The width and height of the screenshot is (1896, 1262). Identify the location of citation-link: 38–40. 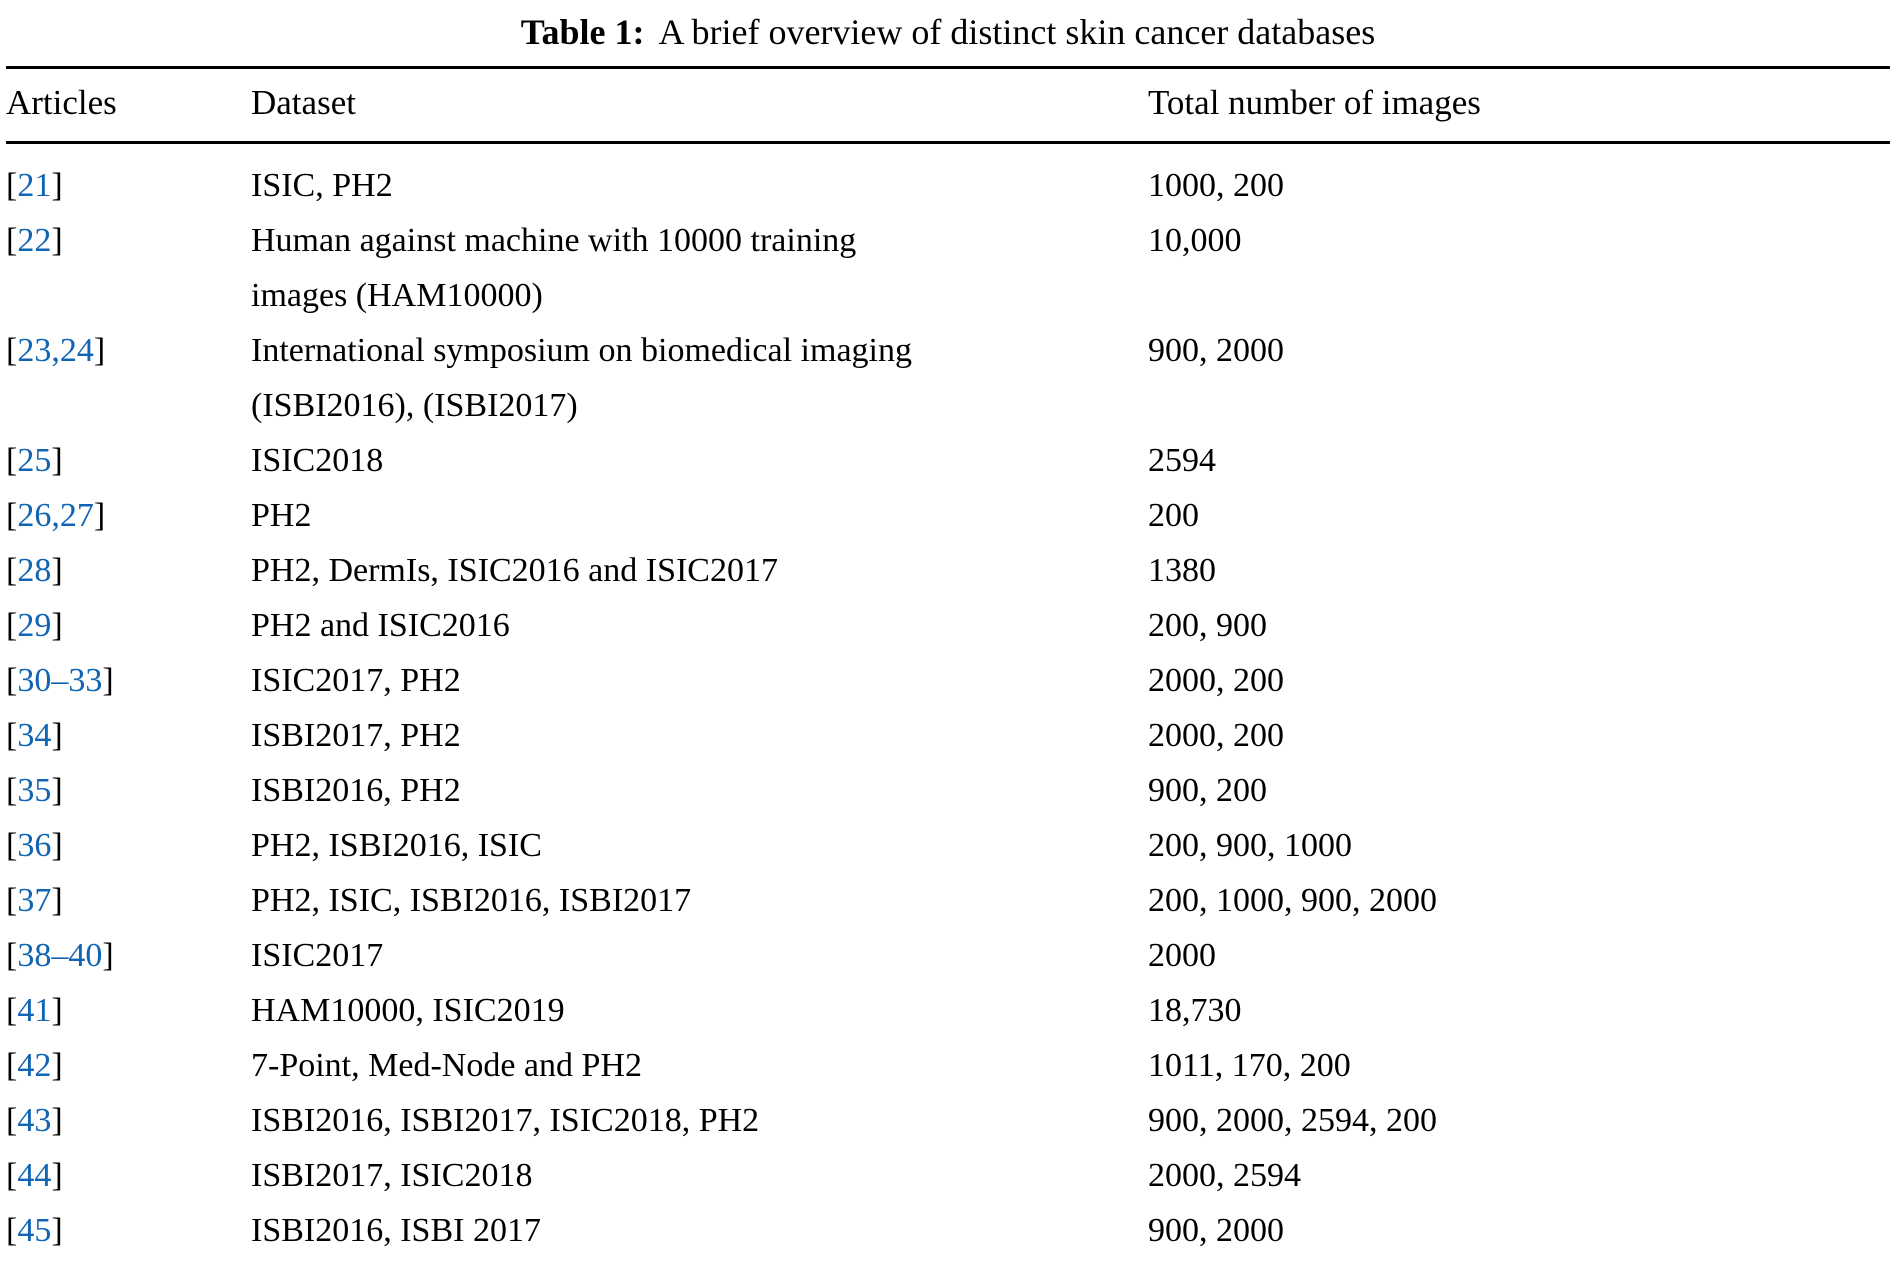
(60, 955).